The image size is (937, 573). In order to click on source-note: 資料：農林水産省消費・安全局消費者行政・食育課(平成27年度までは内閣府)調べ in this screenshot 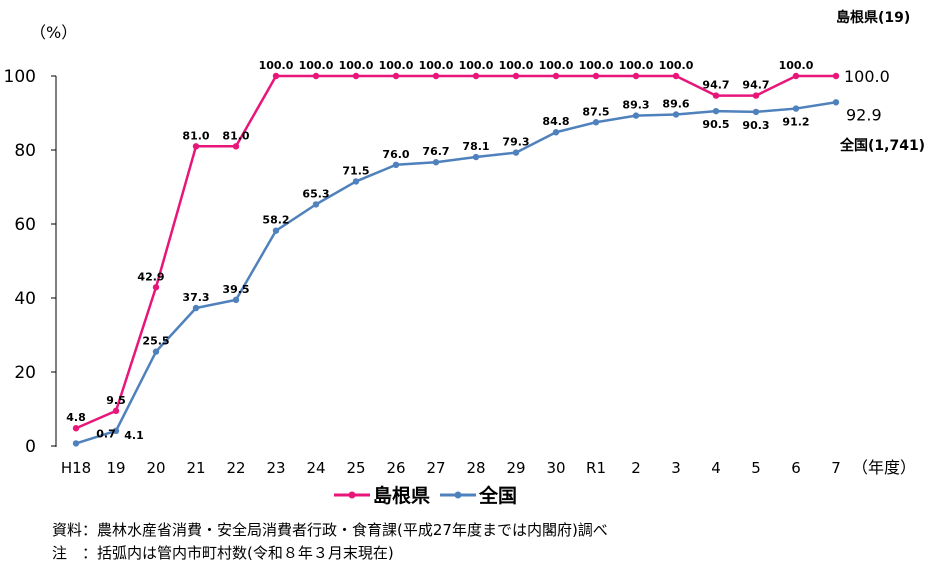, I will do `click(330, 530)`.